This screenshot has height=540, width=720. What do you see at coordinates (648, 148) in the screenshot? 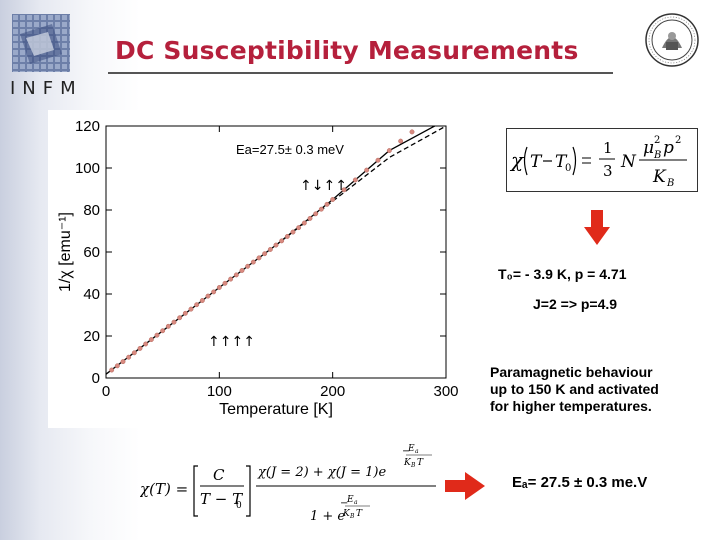
I see `formula-mu: μ` at bounding box center [648, 148].